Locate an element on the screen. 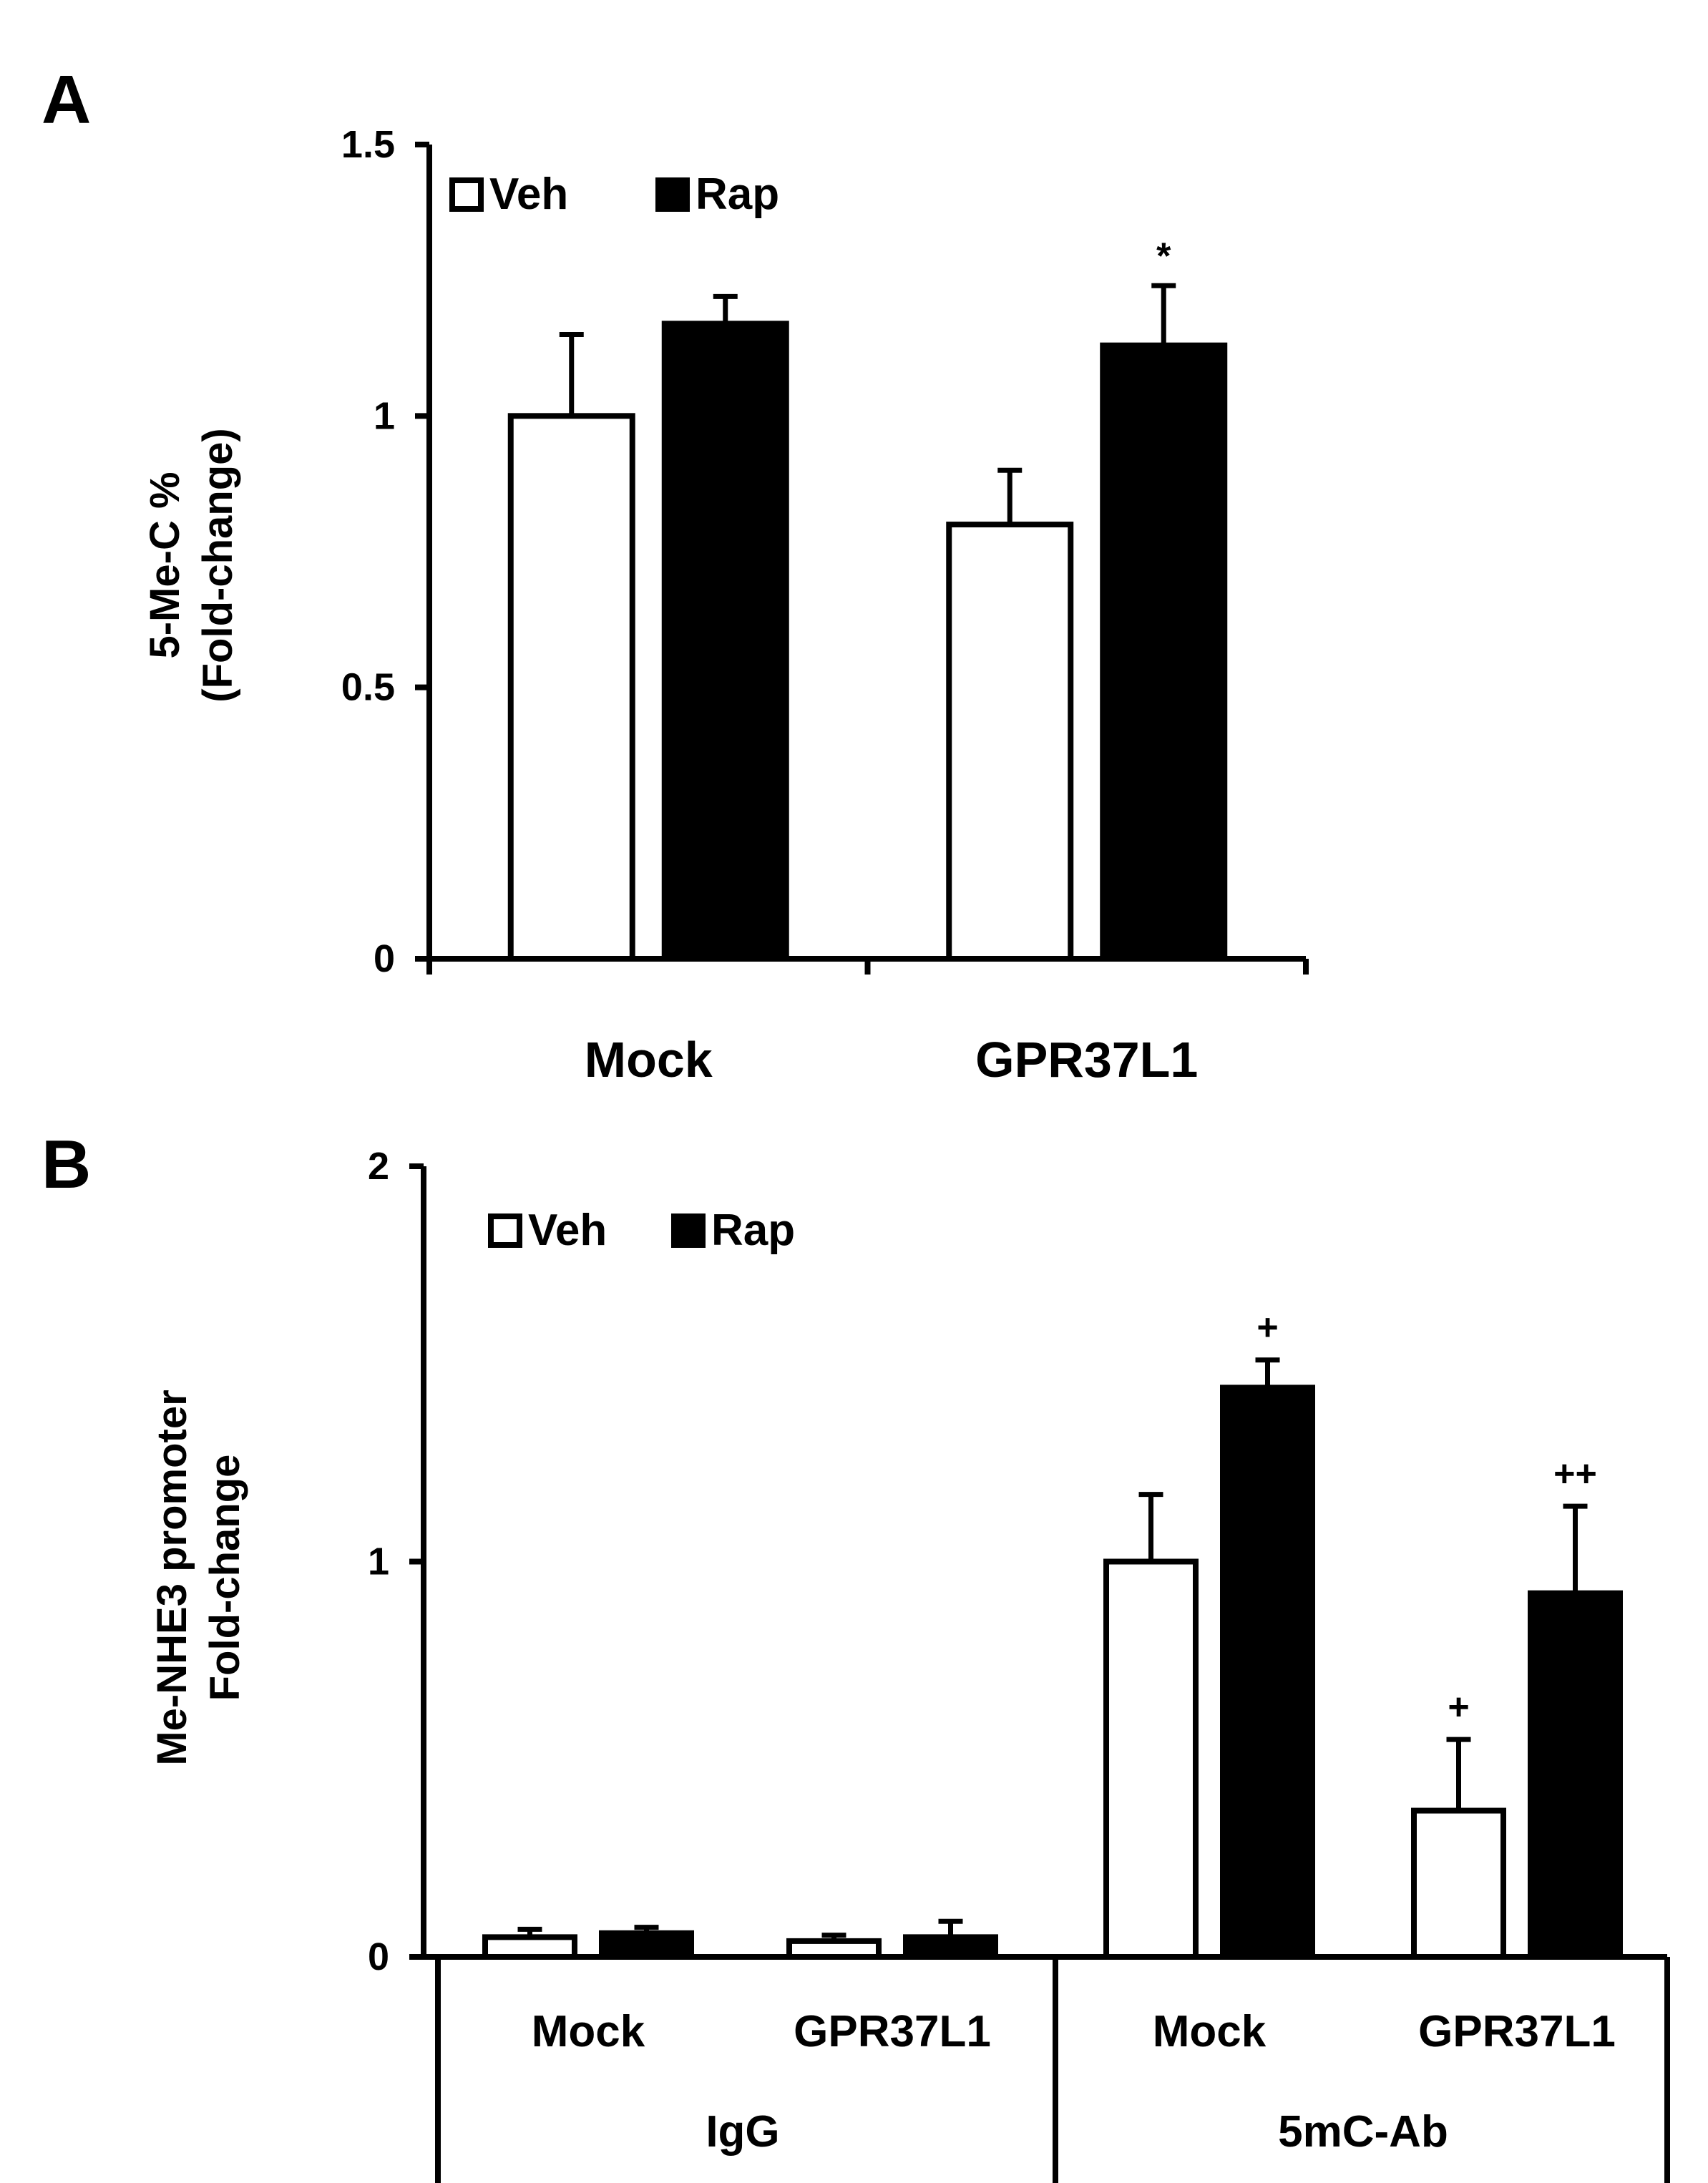 The image size is (1708, 2183). panel-b-rap-0-bar is located at coordinates (646, 1945).